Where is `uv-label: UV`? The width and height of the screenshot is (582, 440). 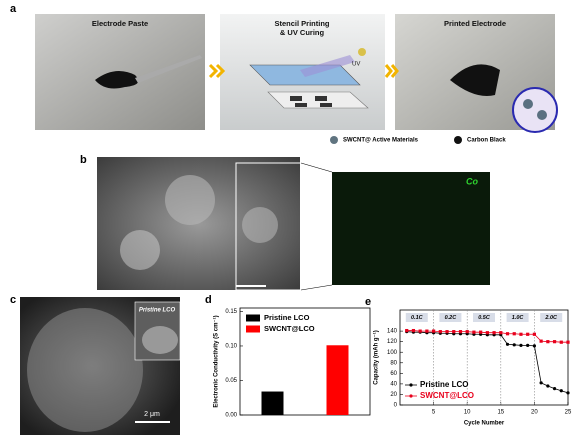 uv-label: UV is located at coordinates (356, 65).